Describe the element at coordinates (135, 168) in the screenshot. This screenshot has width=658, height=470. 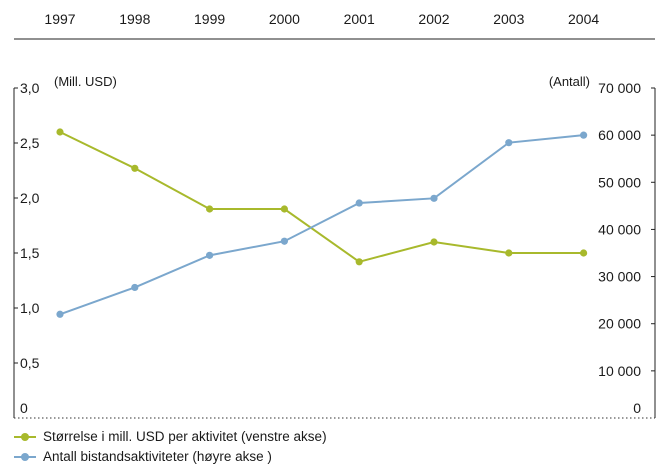
I see `series-0-point-1998` at that location.